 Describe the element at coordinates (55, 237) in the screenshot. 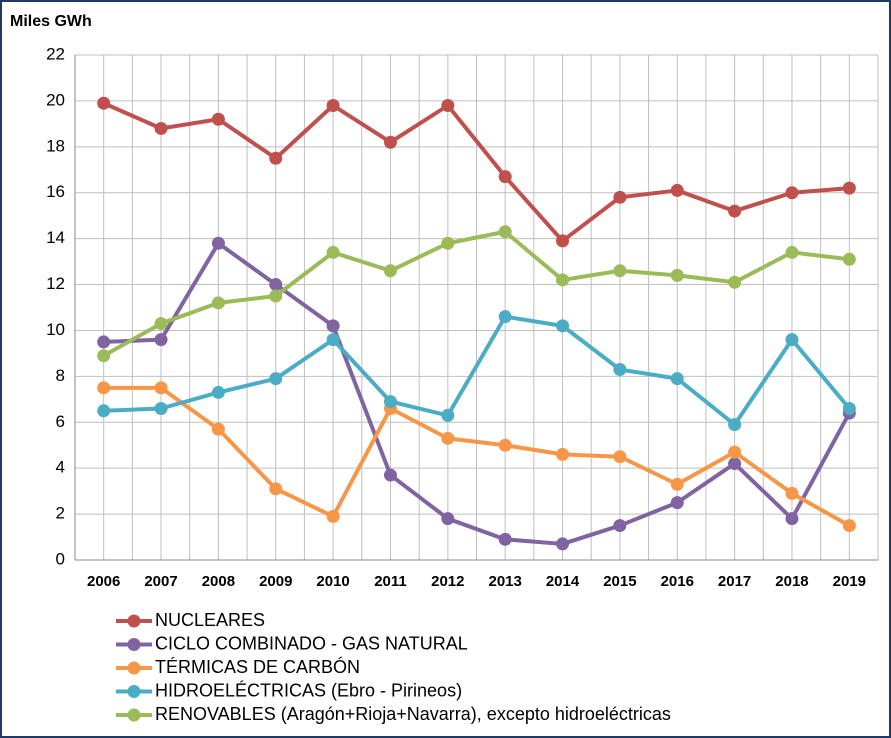

I see `y-tick-label: 14` at that location.